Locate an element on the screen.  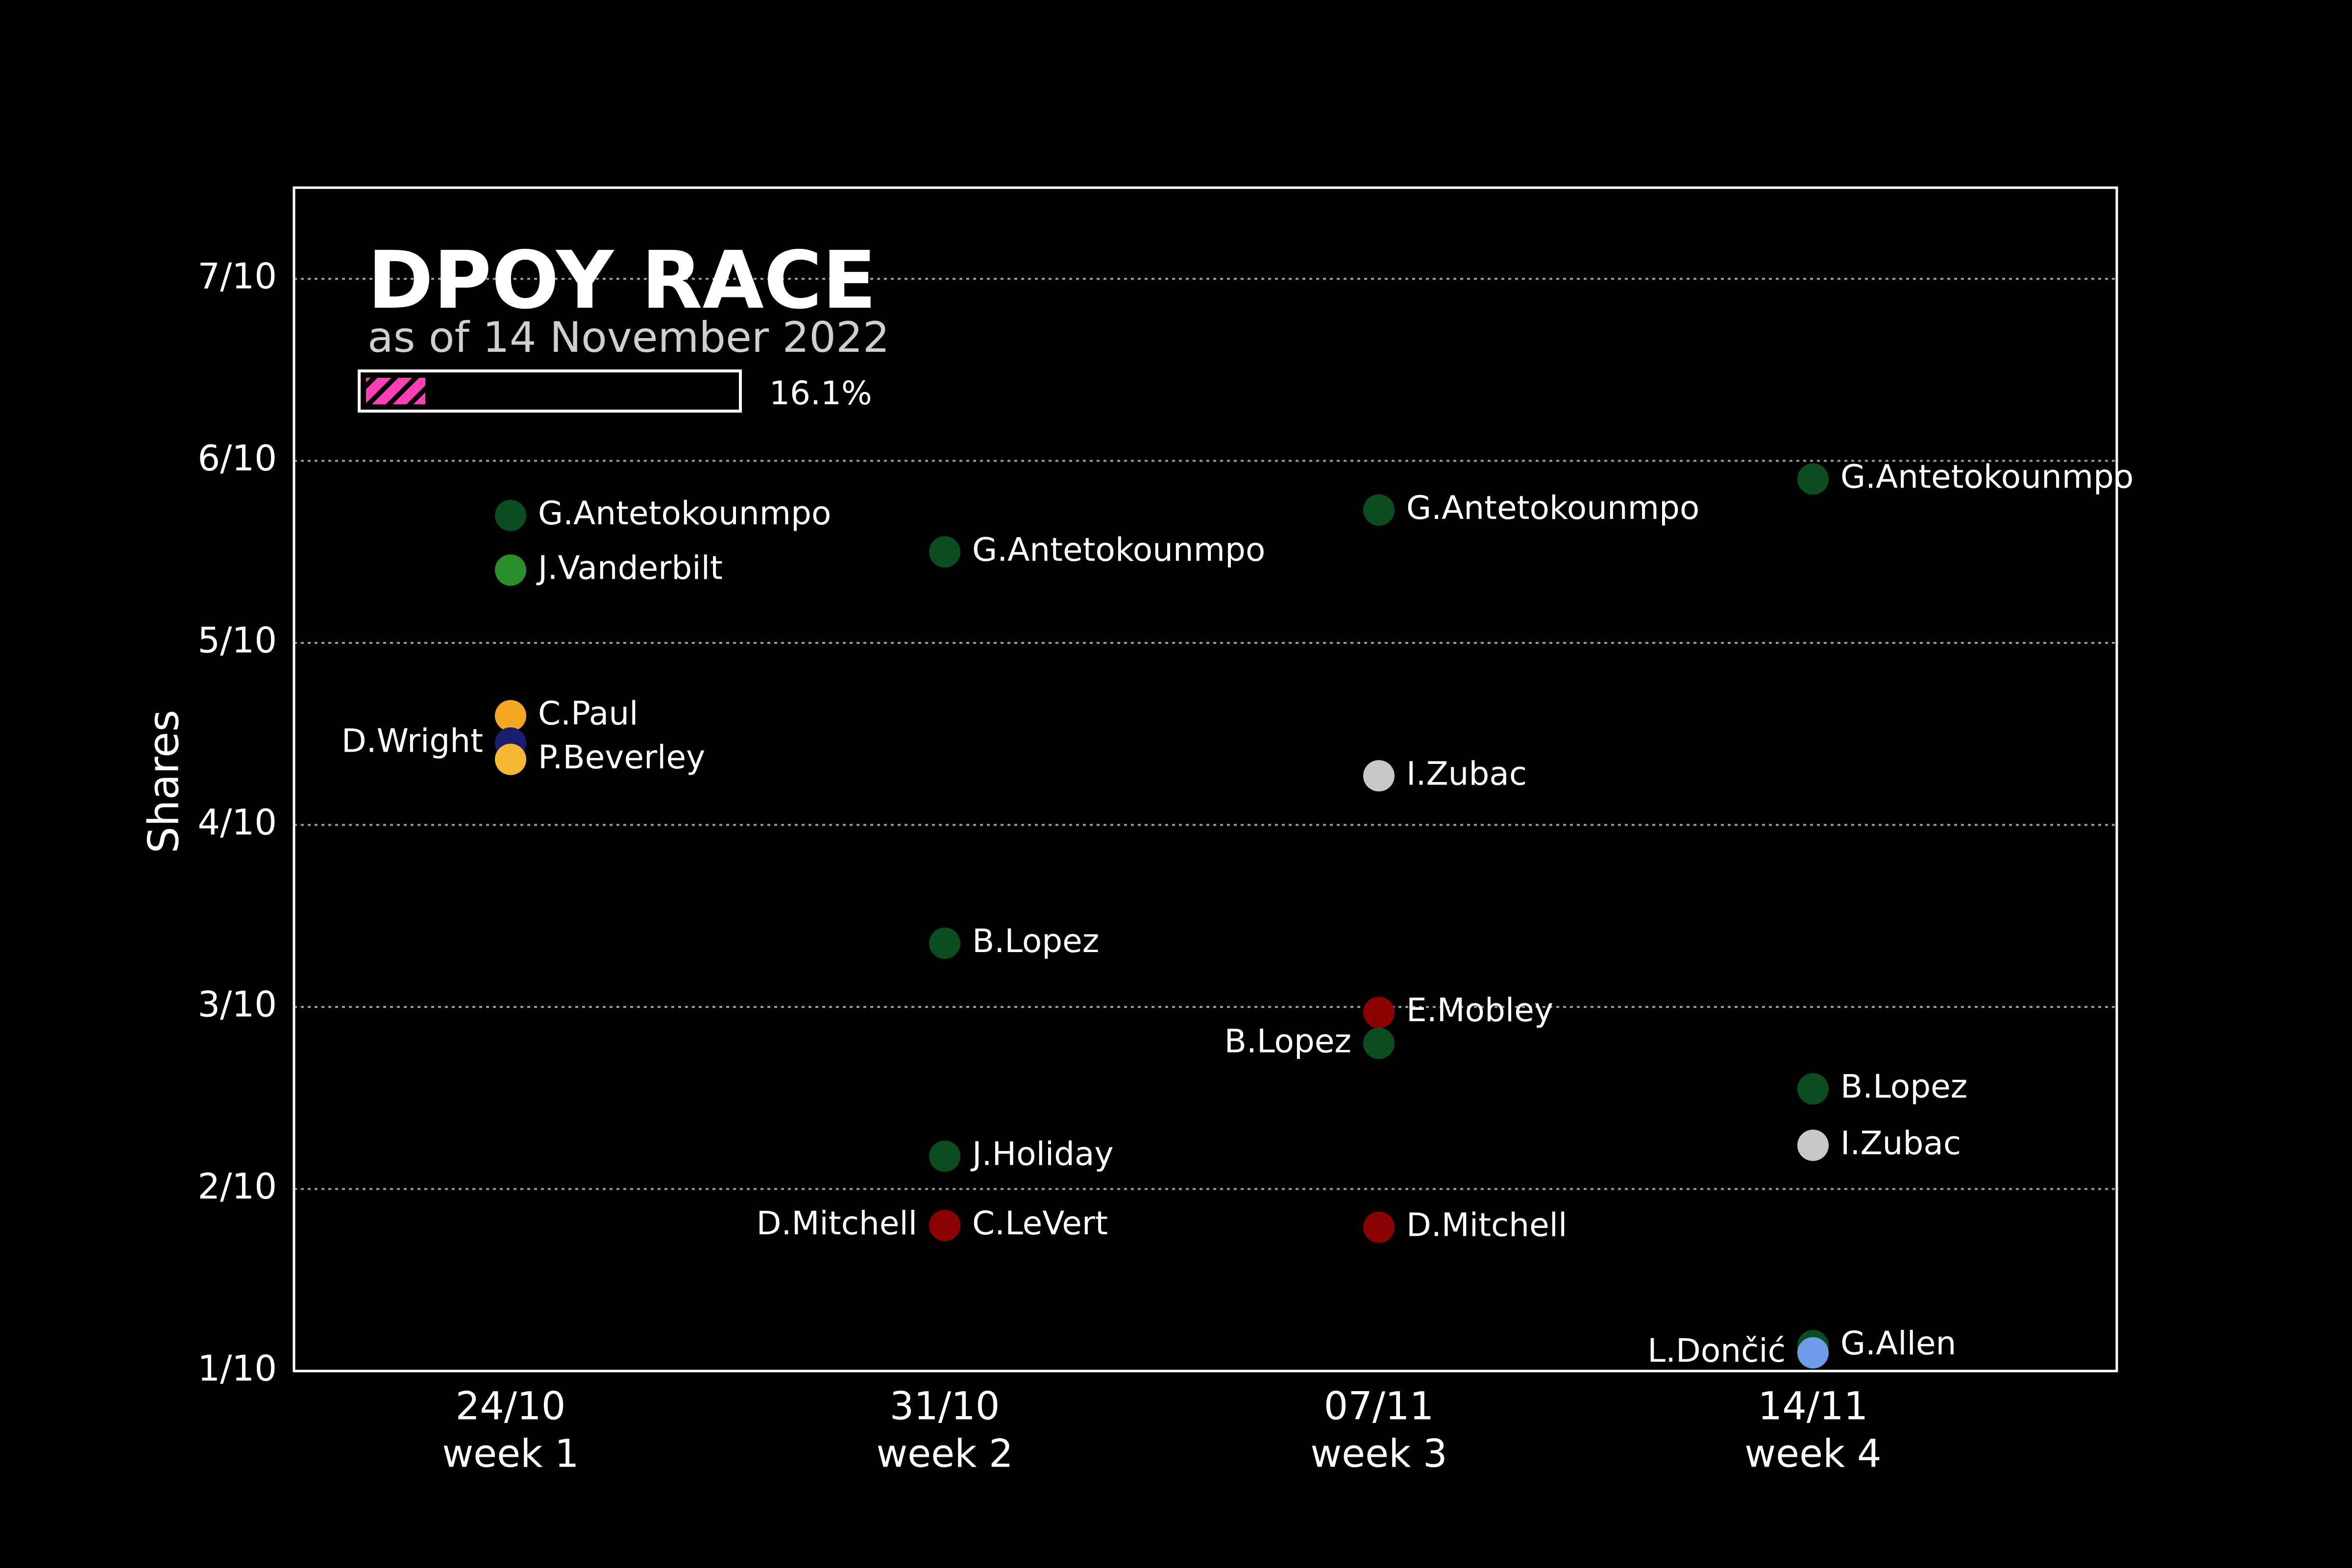
y-tick-label: 2/10 is located at coordinates (237, 1186).